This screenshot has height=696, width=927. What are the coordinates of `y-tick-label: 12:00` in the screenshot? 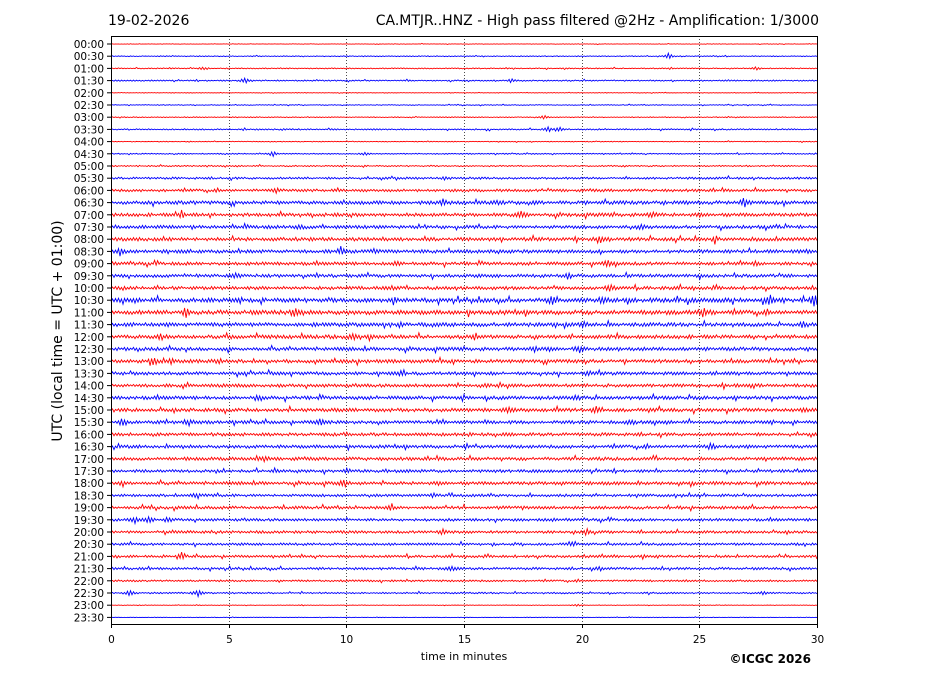 It's located at (89, 338).